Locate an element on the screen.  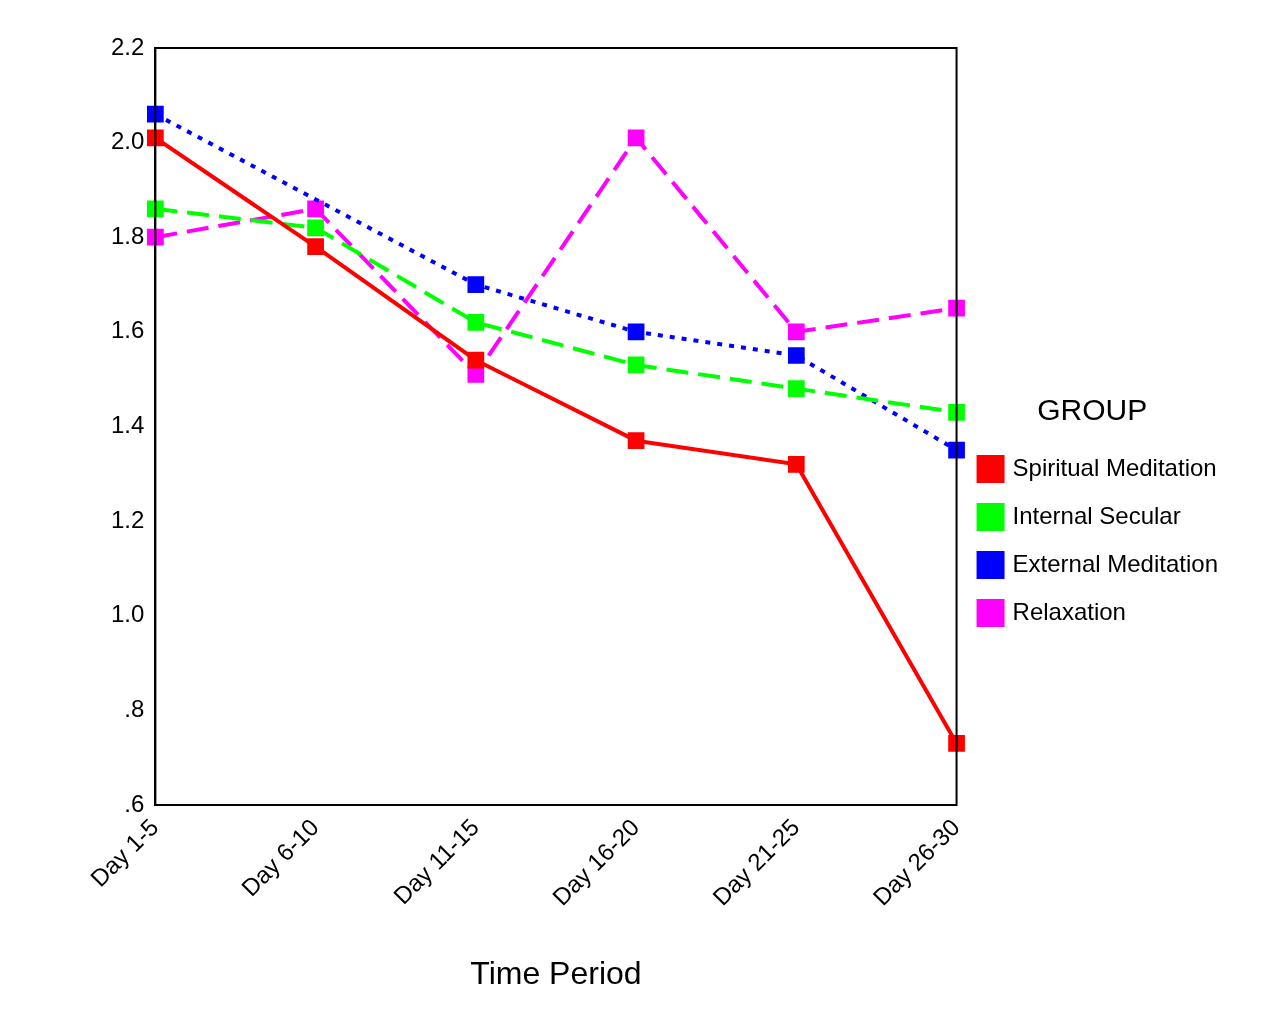
y-tick-label: .8 is located at coordinates (134, 708).